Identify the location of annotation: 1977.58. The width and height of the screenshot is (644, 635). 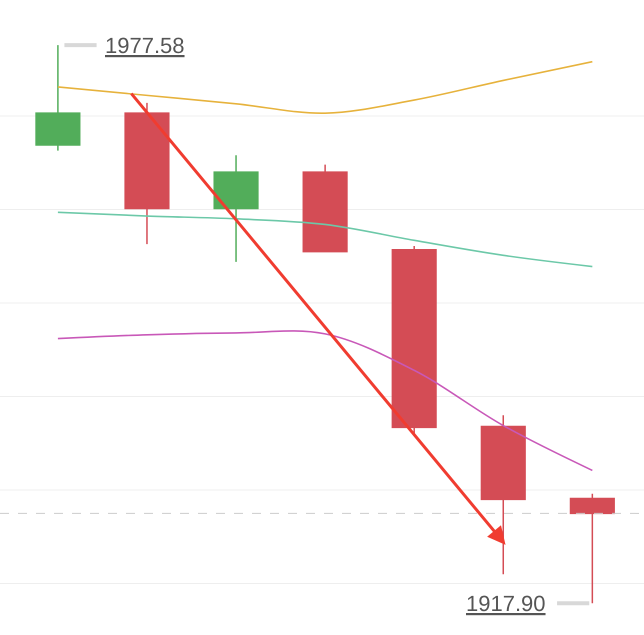
(145, 45).